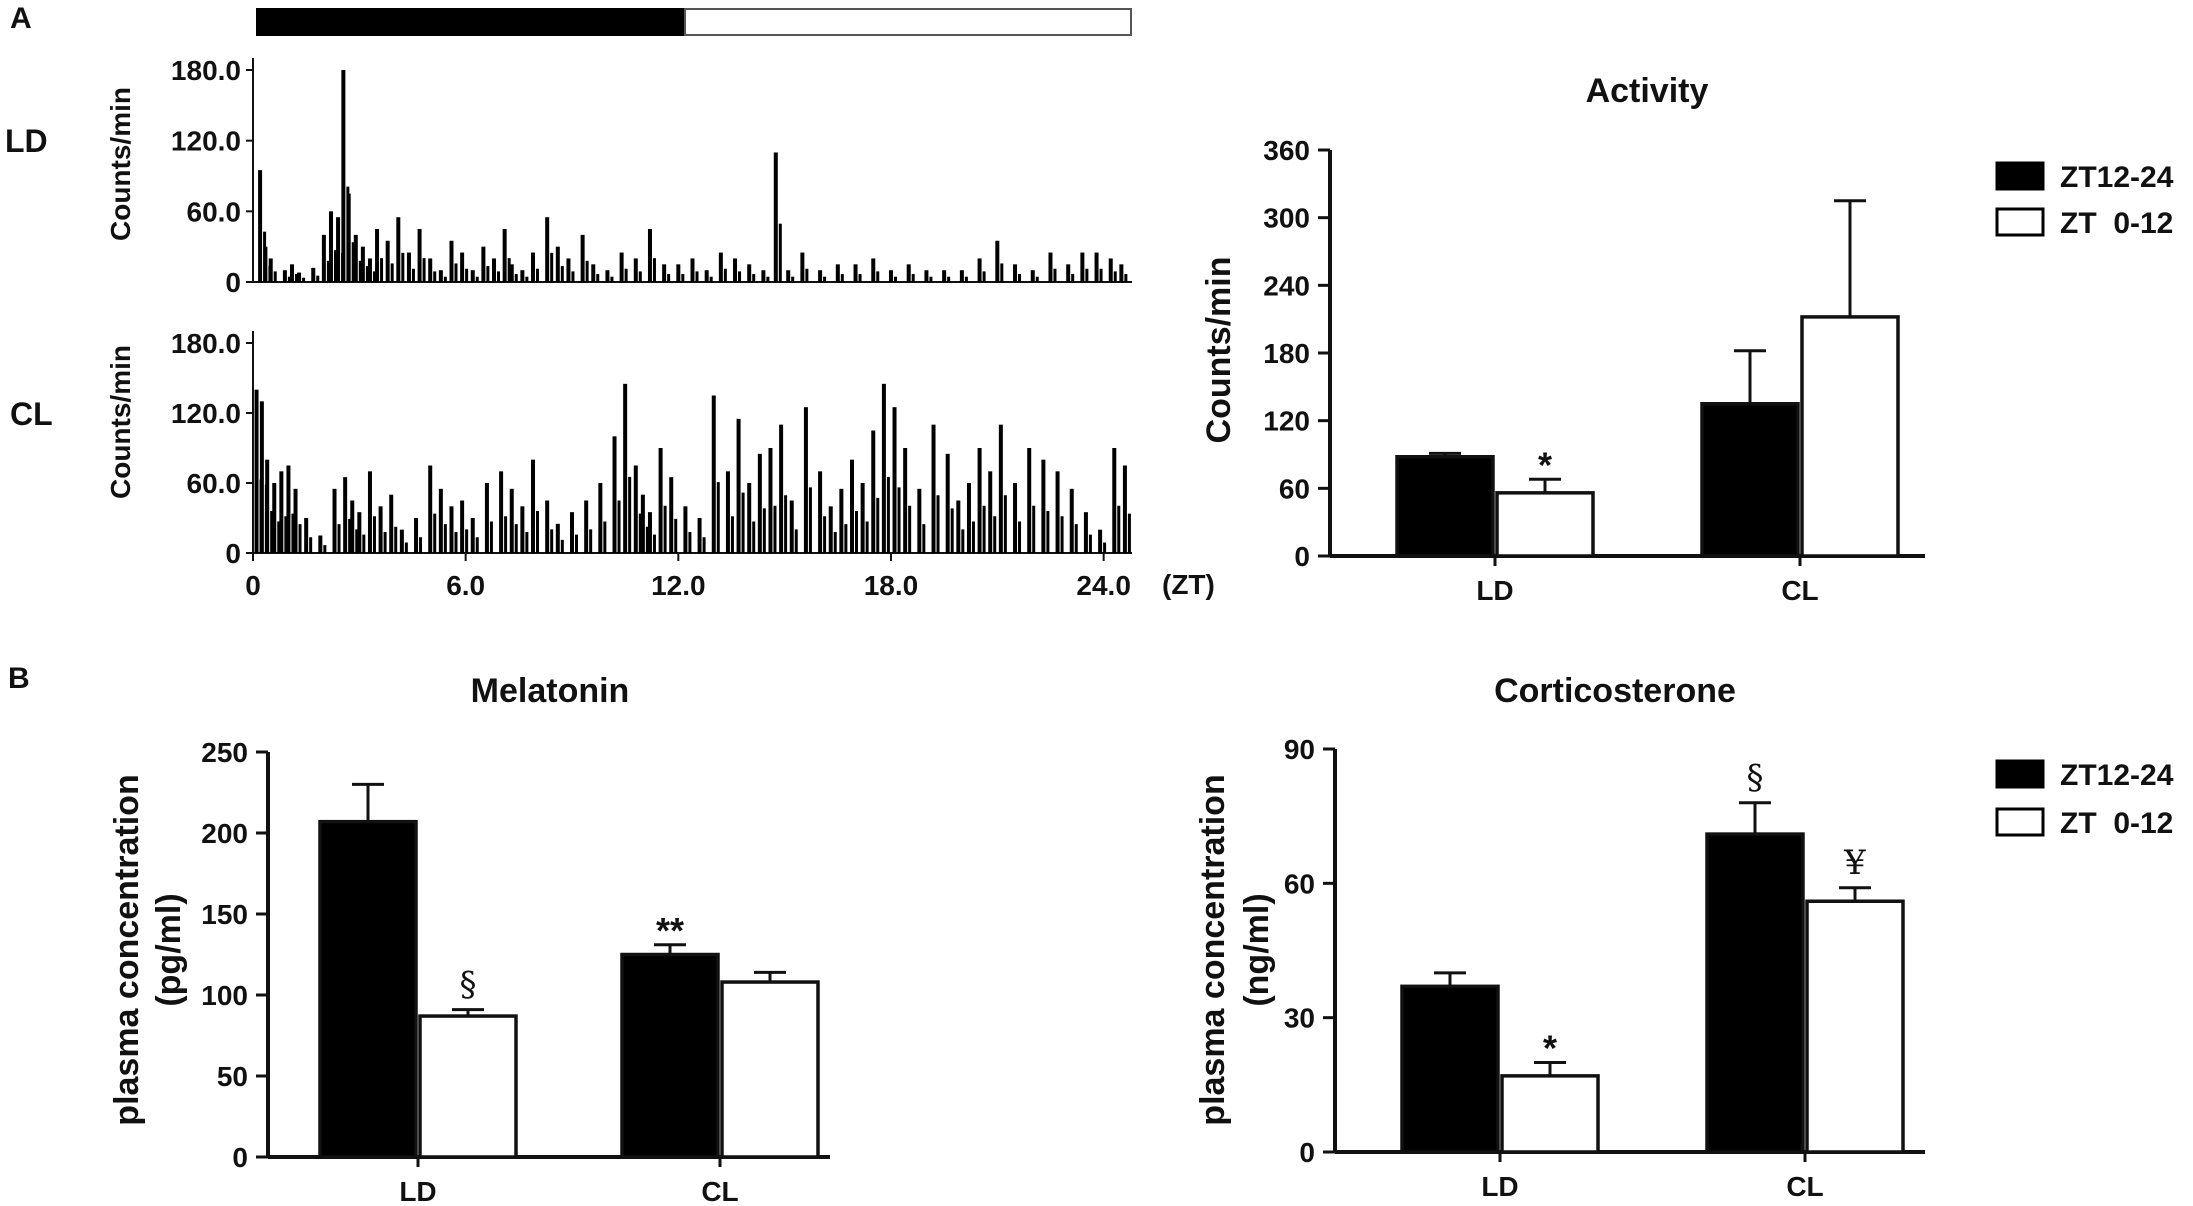 This screenshot has width=2193, height=1206. I want to click on activity-category-label-cl: CL, so click(1799, 590).